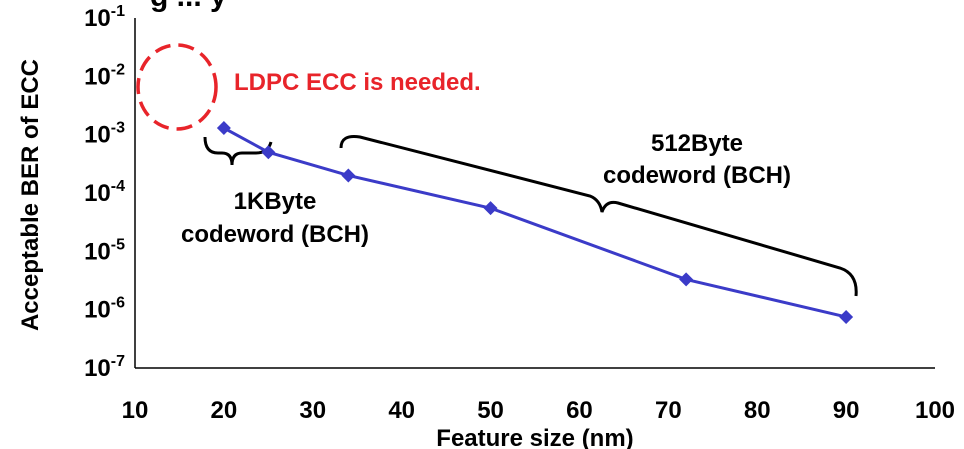 The width and height of the screenshot is (964, 449). I want to click on x-axis-title: Feature size (nm), so click(534, 437).